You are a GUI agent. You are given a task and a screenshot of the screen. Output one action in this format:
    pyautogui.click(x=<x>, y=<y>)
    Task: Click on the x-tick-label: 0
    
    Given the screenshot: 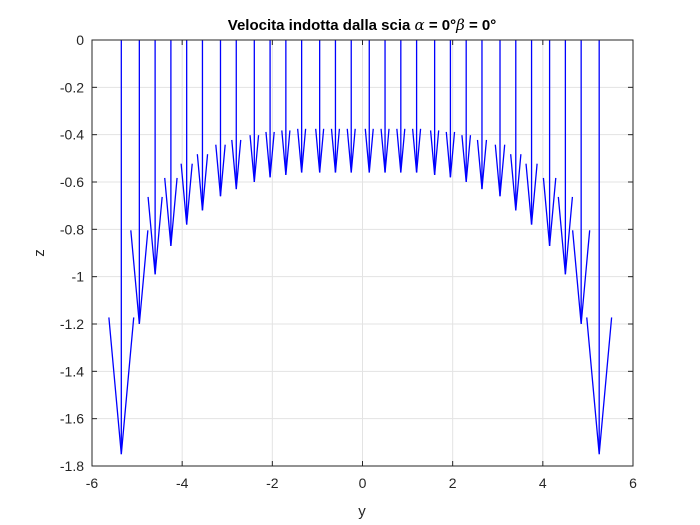 What is the action you would take?
    pyautogui.click(x=363, y=483)
    